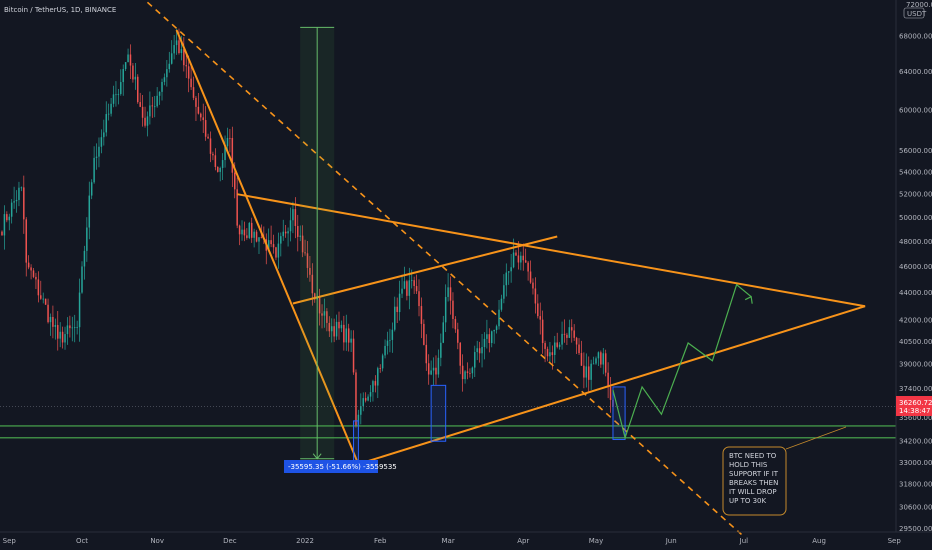 This screenshot has height=550, width=932. I want to click on currency-badge, so click(914, 13).